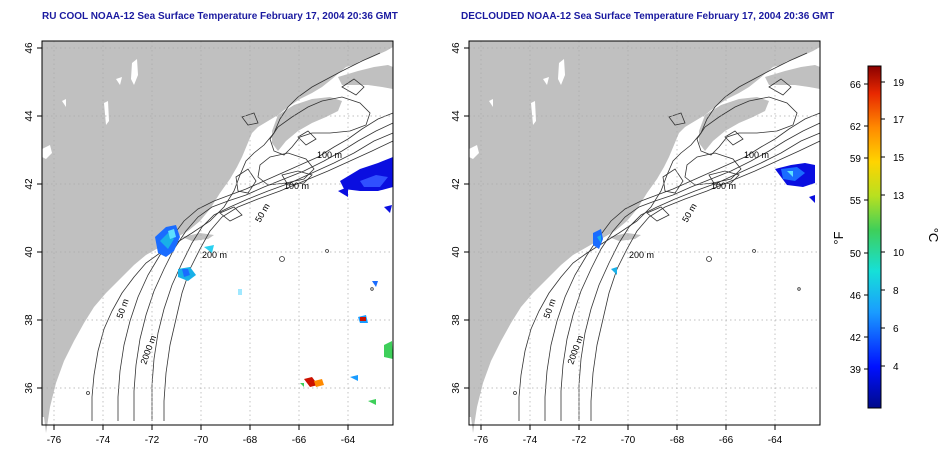  Describe the element at coordinates (856, 254) in the screenshot. I see `colorbar-f-label: 50` at that location.